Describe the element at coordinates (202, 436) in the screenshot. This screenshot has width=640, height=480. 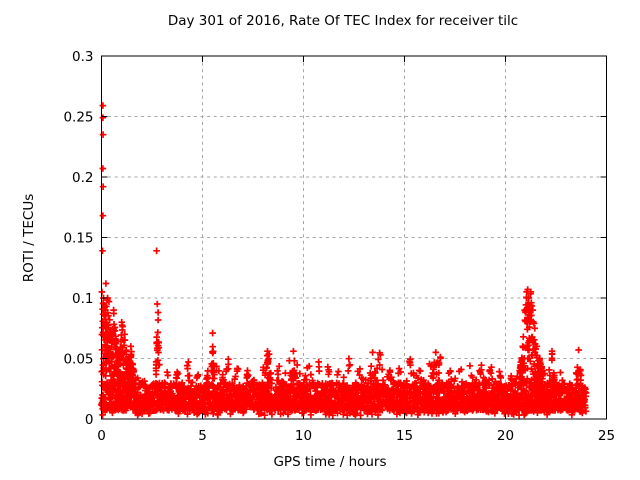
I see `x-tick-label: 5` at that location.